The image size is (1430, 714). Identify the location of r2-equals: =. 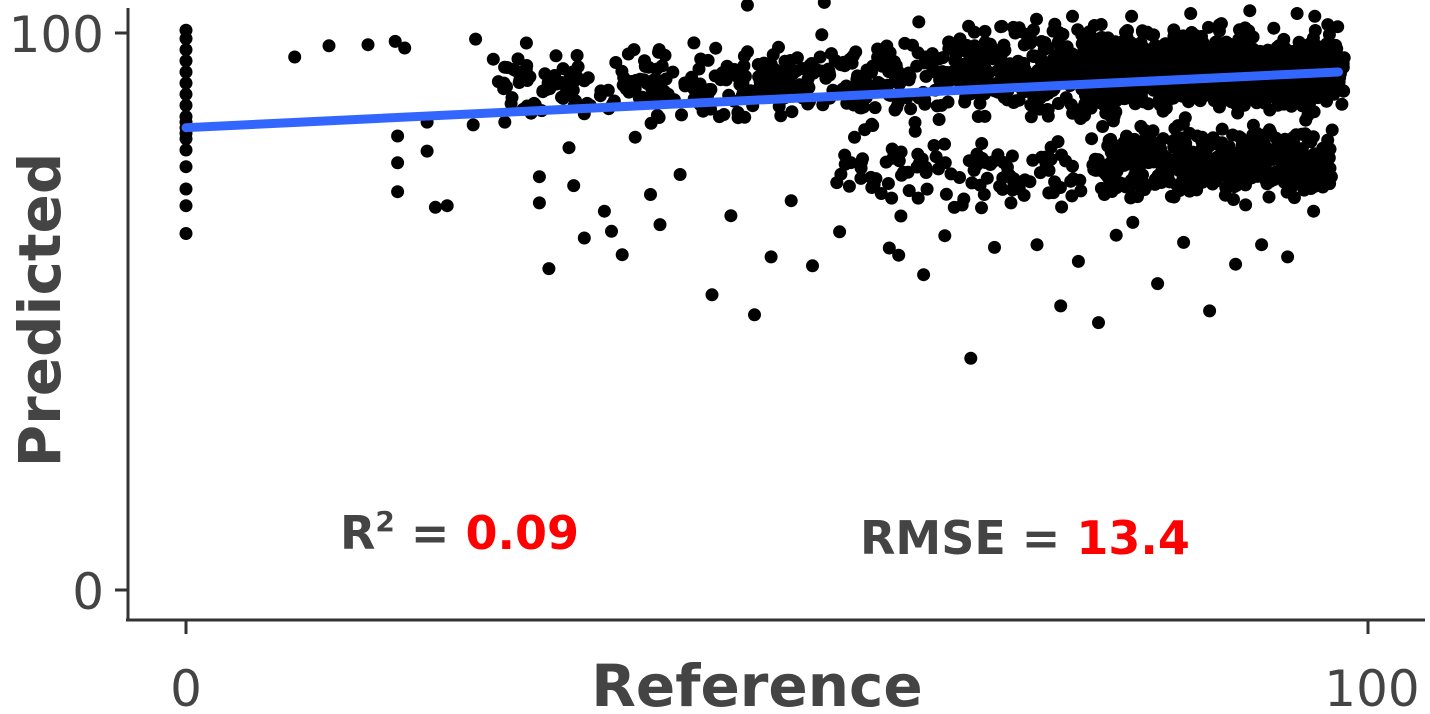
(430, 533).